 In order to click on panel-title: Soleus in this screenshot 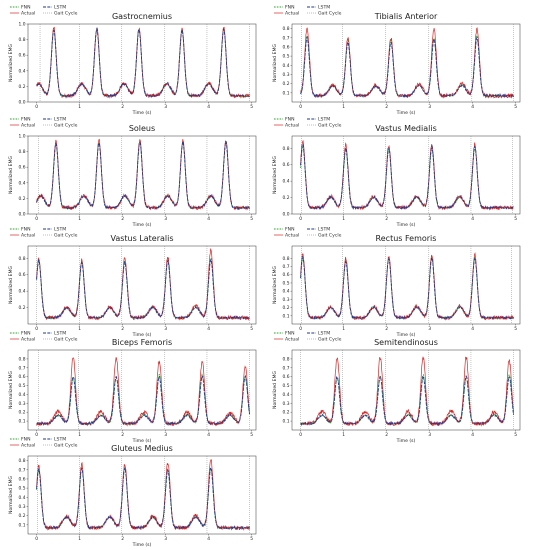, I will do `click(142, 128)`.